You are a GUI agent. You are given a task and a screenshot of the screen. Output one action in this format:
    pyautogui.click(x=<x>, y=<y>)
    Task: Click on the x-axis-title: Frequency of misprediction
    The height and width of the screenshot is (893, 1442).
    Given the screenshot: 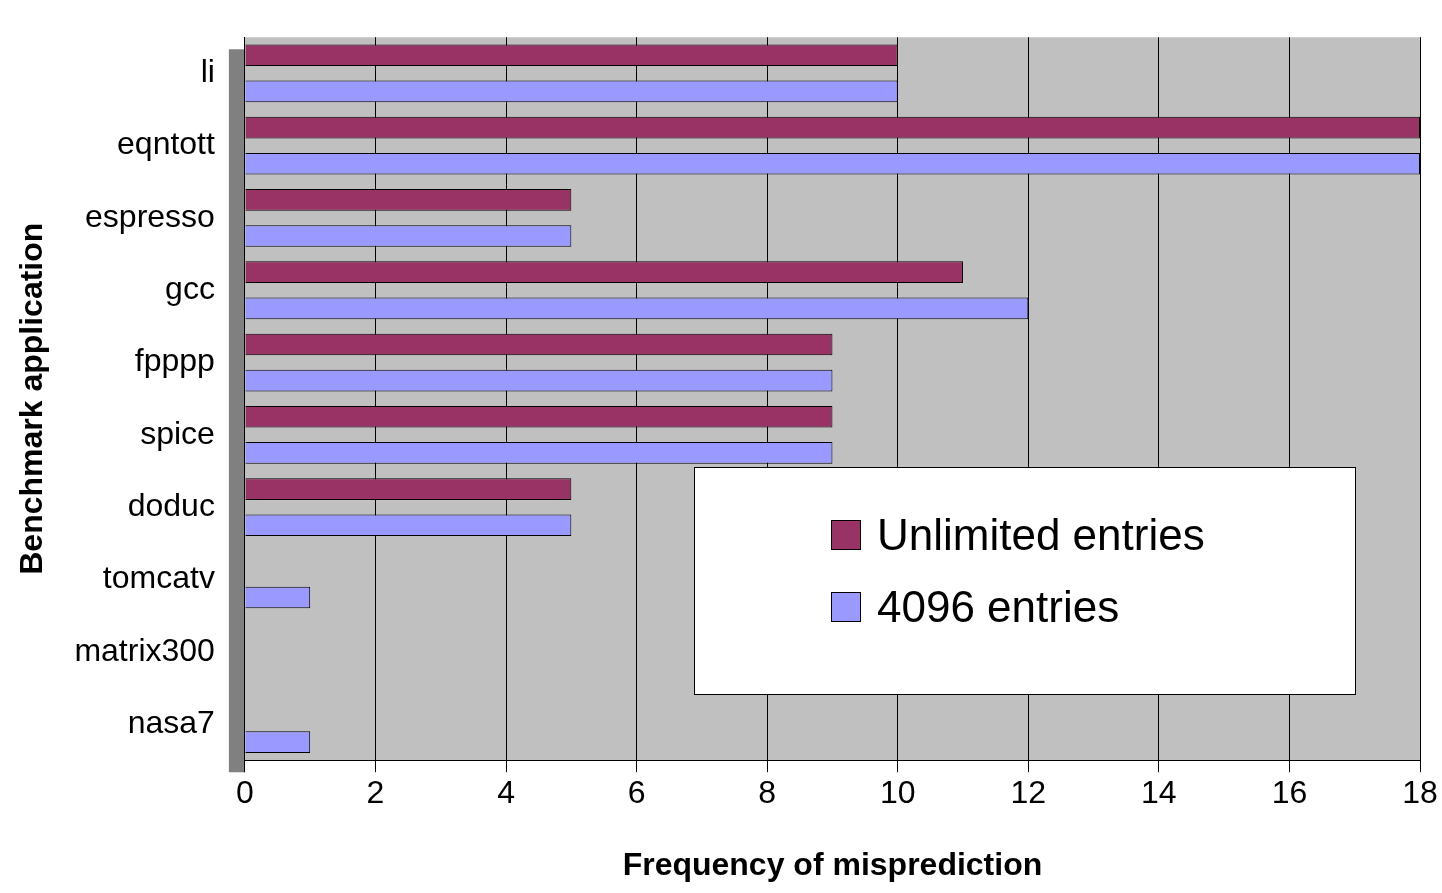 What is the action you would take?
    pyautogui.click(x=832, y=863)
    